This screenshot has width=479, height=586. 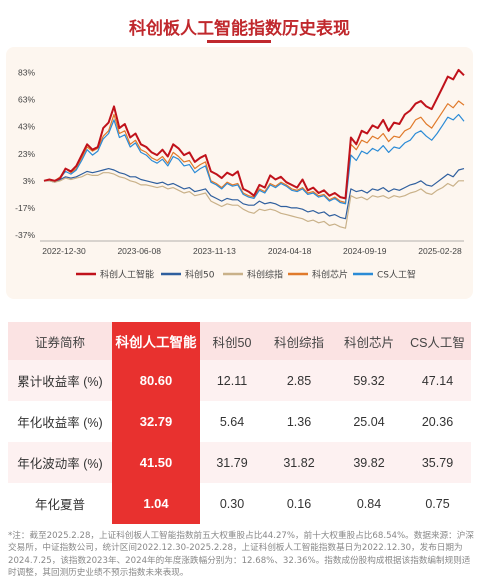 What do you see at coordinates (365, 251) in the screenshot?
I see `x-tick-label: 2024-09-19` at bounding box center [365, 251].